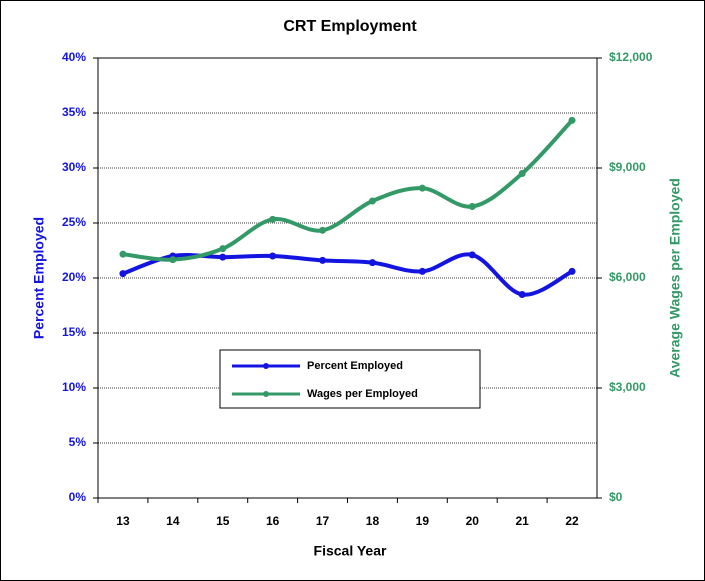  Describe the element at coordinates (350, 379) in the screenshot. I see `legend-box` at that location.